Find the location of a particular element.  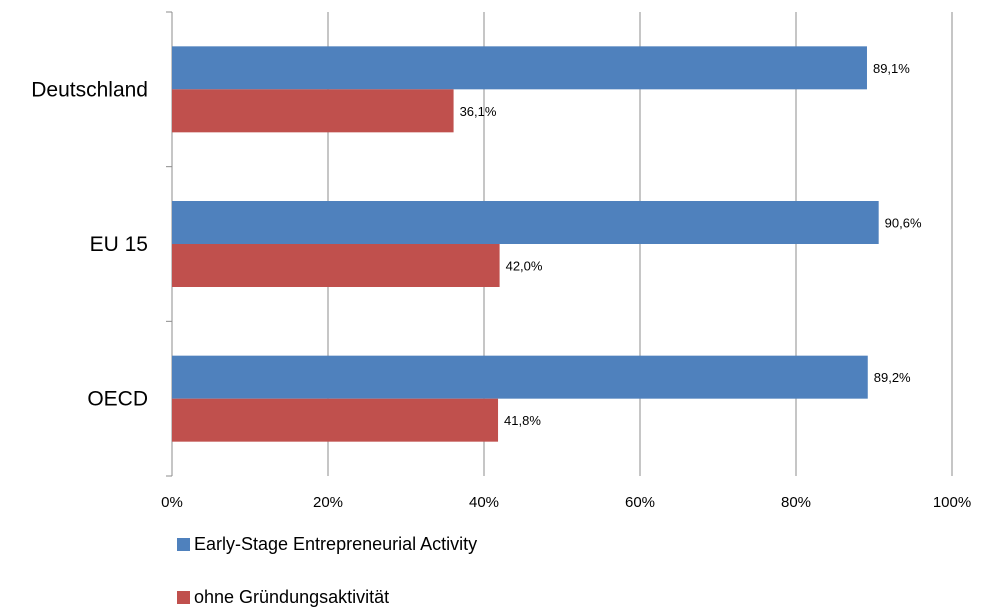

legend-label: ohne Gründungsaktivität is located at coordinates (291, 597).